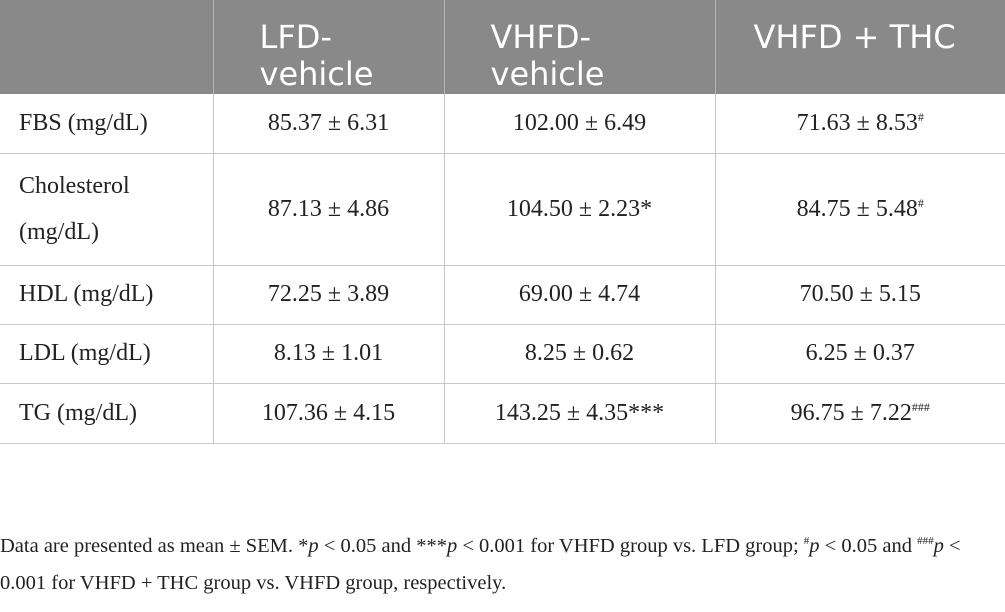 The width and height of the screenshot is (1005, 612). What do you see at coordinates (859, 295) in the screenshot?
I see `table-cell: 70.50 ± 5.15` at bounding box center [859, 295].